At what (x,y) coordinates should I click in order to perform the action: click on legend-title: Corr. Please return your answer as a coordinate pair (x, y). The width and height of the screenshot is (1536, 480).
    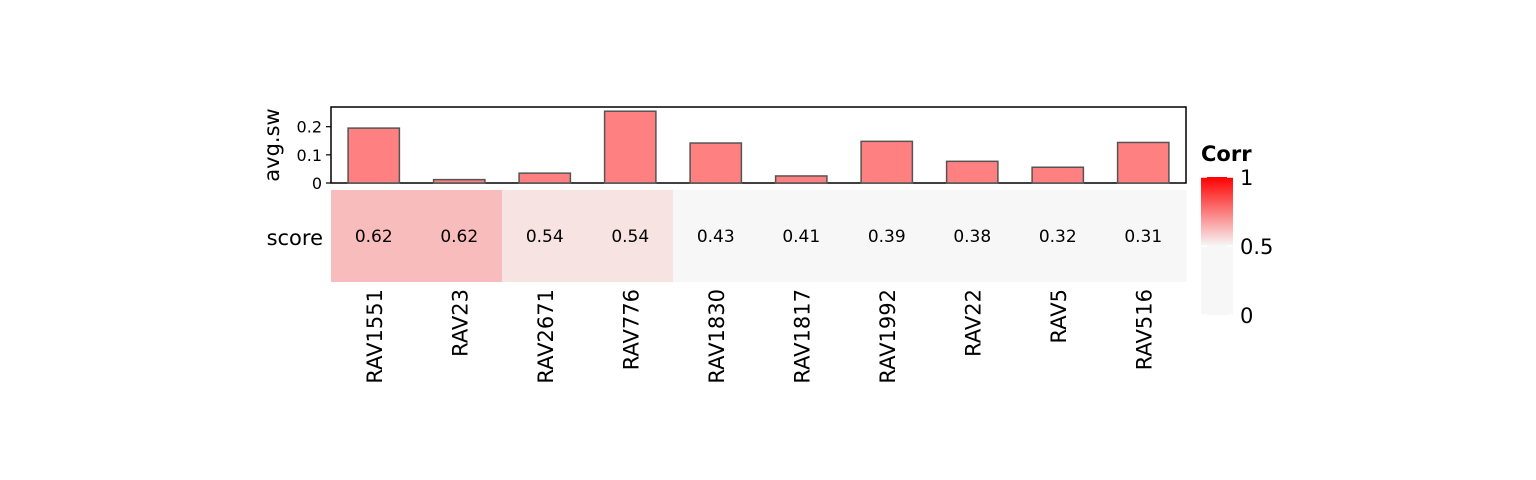
    Looking at the image, I should click on (1226, 154).